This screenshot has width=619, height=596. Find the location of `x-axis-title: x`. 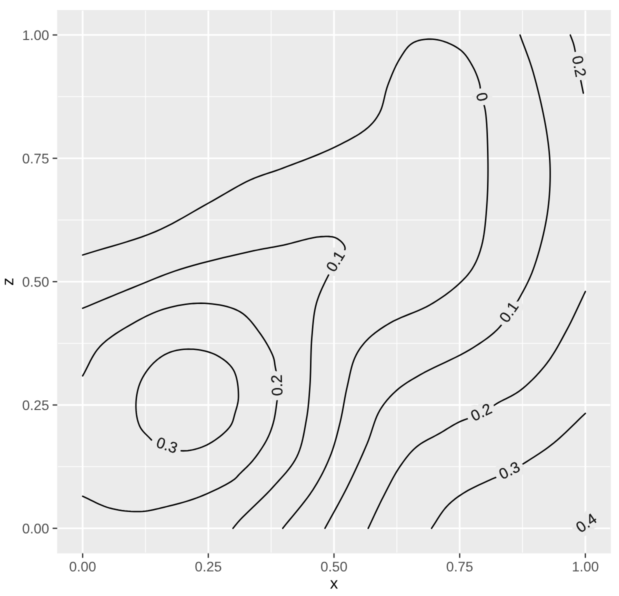

x-axis-title: x is located at coordinates (334, 584).